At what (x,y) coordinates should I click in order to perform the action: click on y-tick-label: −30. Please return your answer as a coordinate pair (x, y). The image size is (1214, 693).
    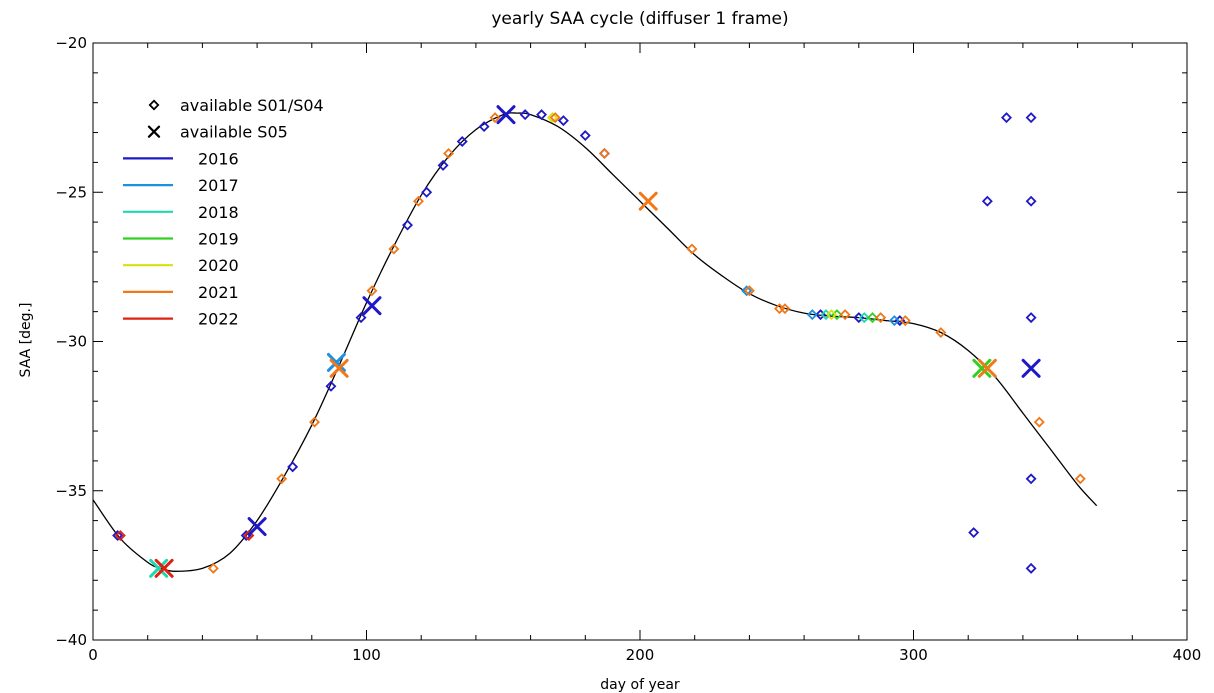
    Looking at the image, I should click on (71, 342).